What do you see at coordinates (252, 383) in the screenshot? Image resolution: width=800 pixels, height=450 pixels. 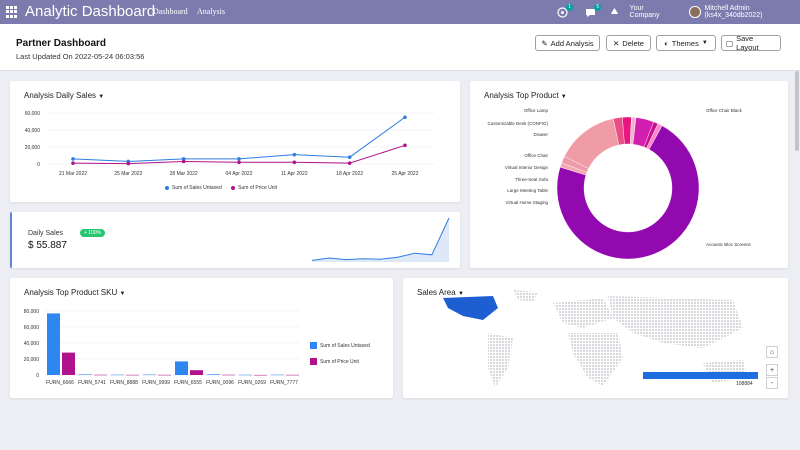 I see `x-tick-label: FURN_0269` at bounding box center [252, 383].